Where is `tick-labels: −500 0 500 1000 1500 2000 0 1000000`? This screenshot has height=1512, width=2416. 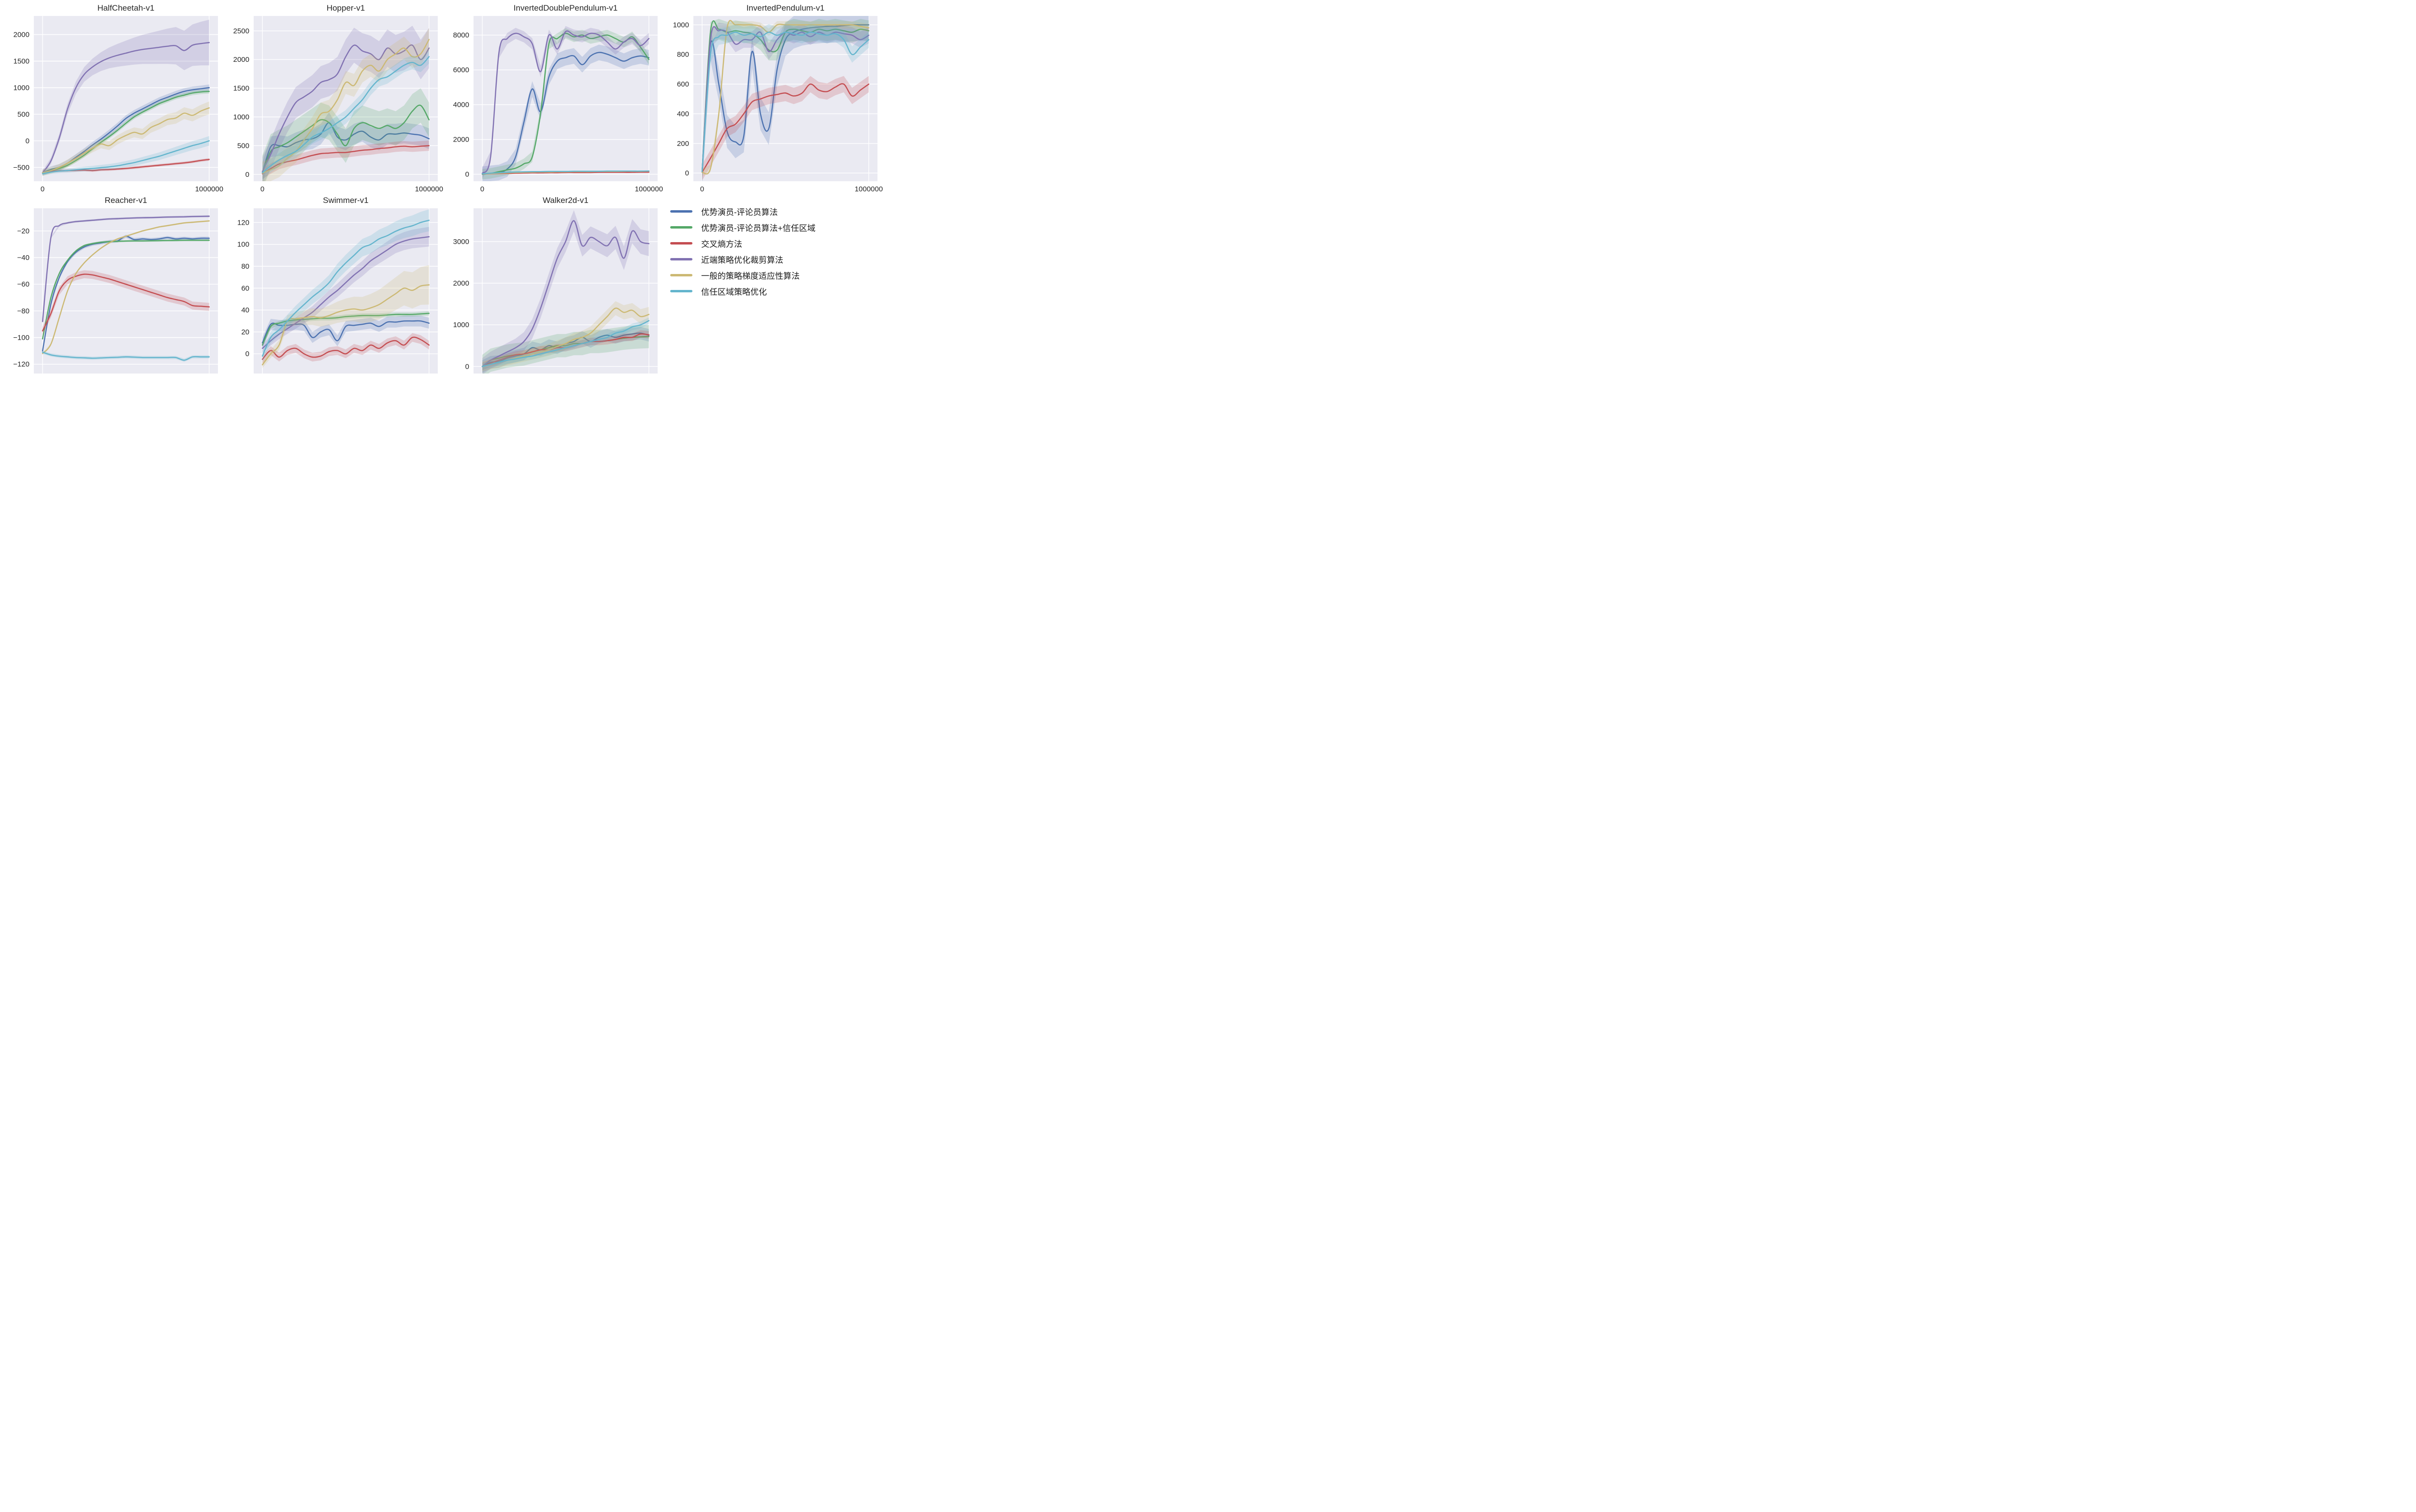 tick-labels: −500 0 500 1000 1500 2000 0 1000000 is located at coordinates (118, 113).